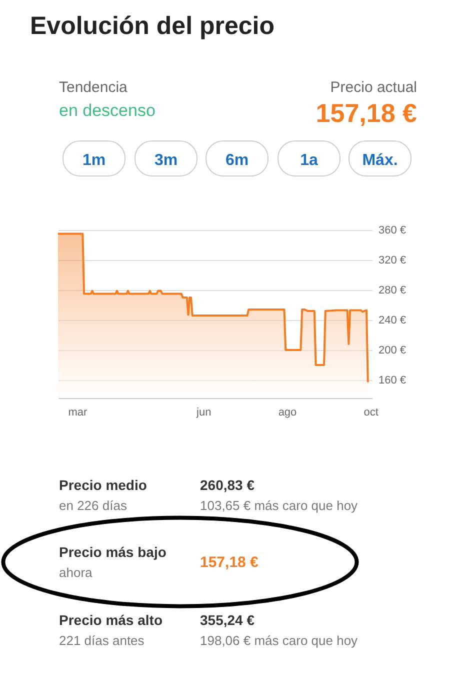  I want to click on text: ahora, so click(76, 572).